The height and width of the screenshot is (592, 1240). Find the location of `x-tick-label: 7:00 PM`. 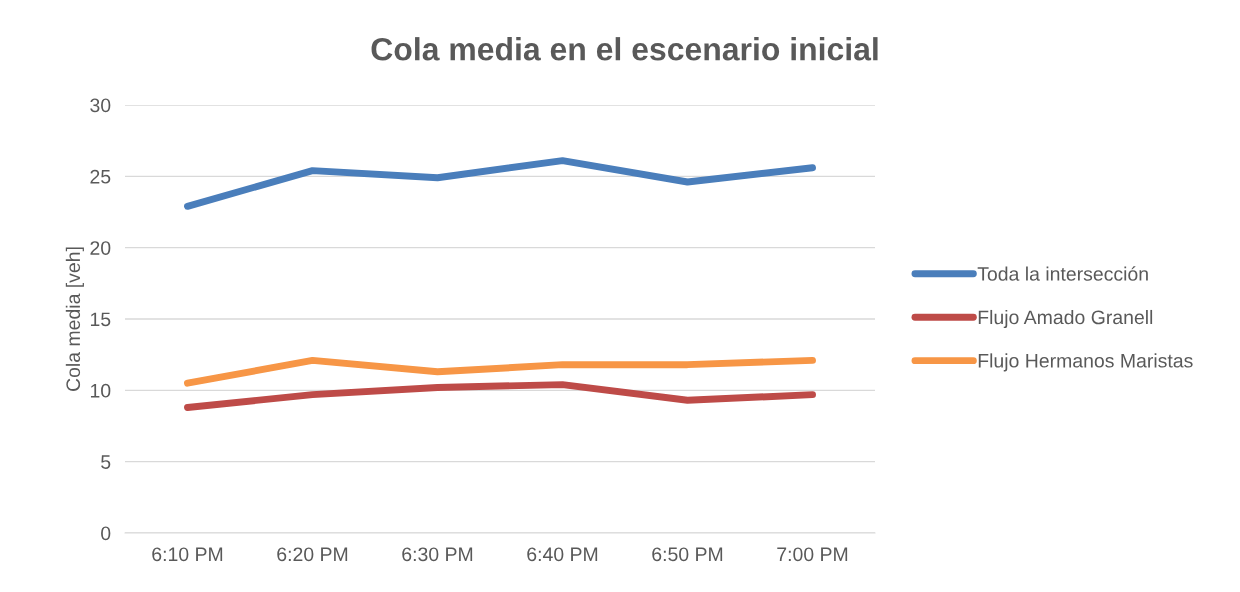

x-tick-label: 7:00 PM is located at coordinates (812, 554).